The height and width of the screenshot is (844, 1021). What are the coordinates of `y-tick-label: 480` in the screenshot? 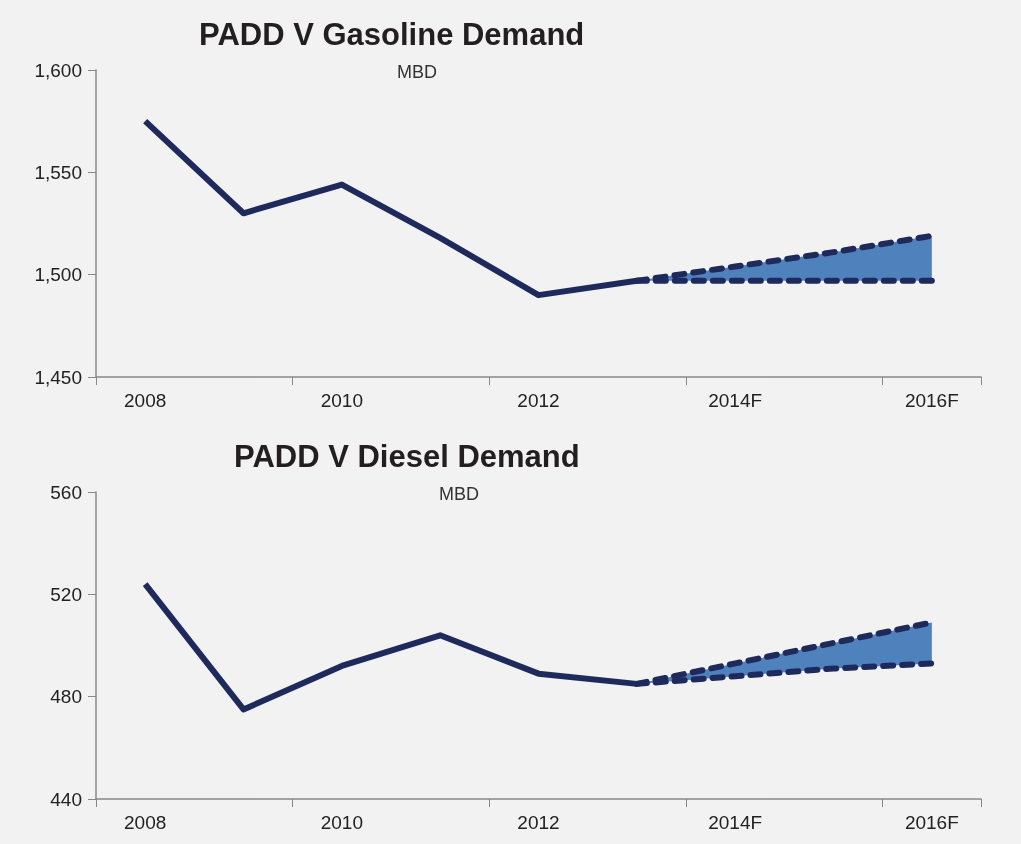 It's located at (66, 697).